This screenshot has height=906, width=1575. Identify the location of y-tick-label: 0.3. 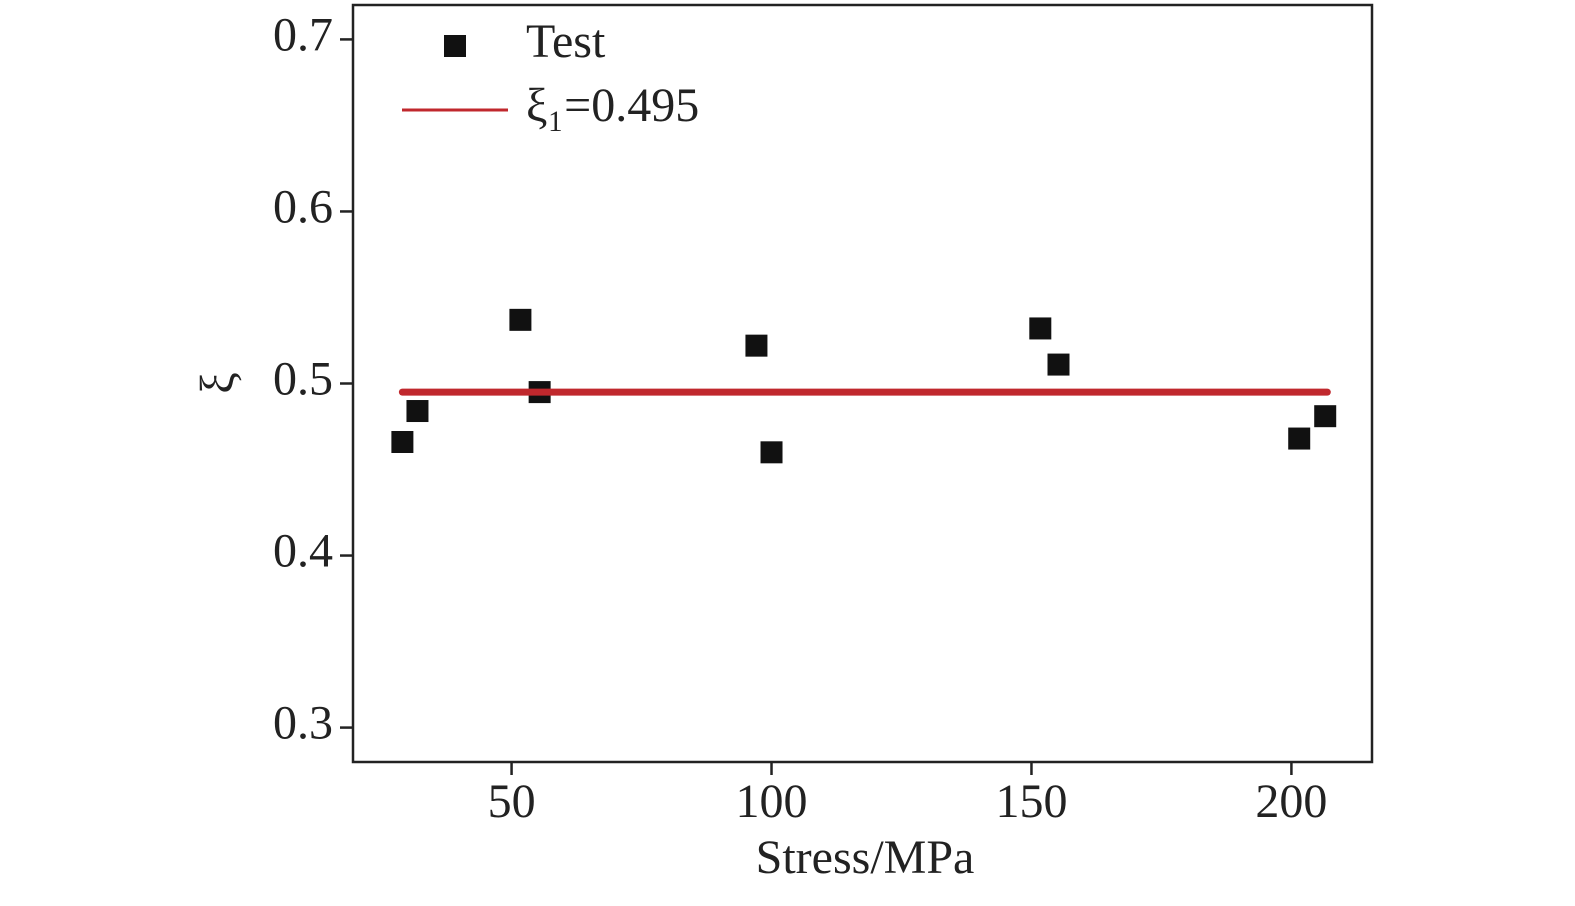
(303, 723).